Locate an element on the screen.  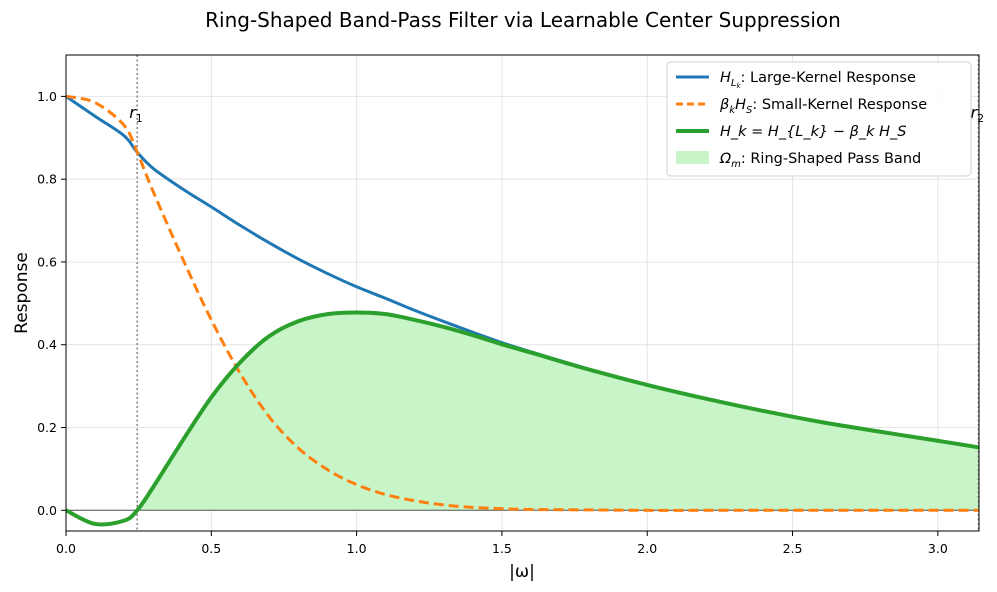
legend-swatch-pass-band is located at coordinates (692, 157).